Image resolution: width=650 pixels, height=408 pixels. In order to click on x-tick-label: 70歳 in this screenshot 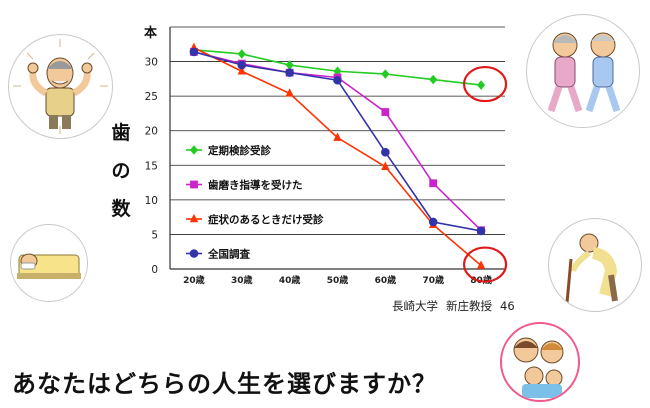, I will do `click(433, 280)`.